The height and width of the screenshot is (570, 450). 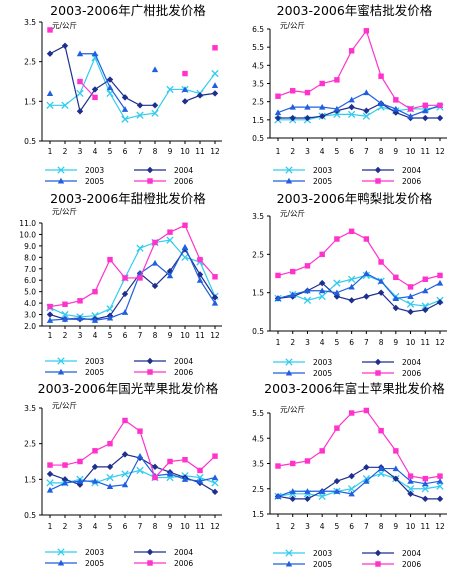 I want to click on legend-label: 2006, so click(x=183, y=181).